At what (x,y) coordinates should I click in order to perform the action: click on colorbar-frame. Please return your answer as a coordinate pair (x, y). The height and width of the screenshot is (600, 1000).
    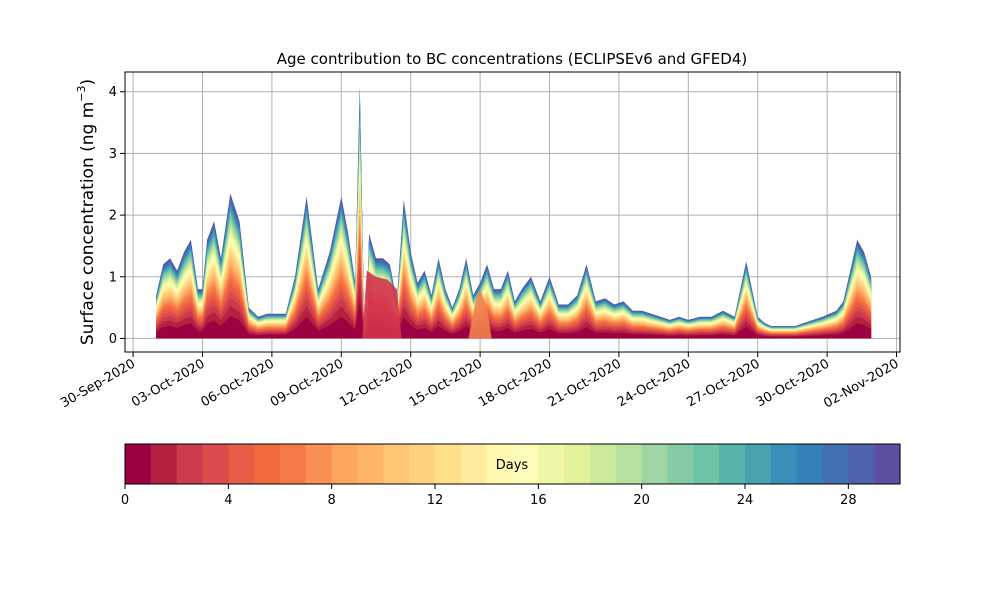
    Looking at the image, I should click on (512, 464).